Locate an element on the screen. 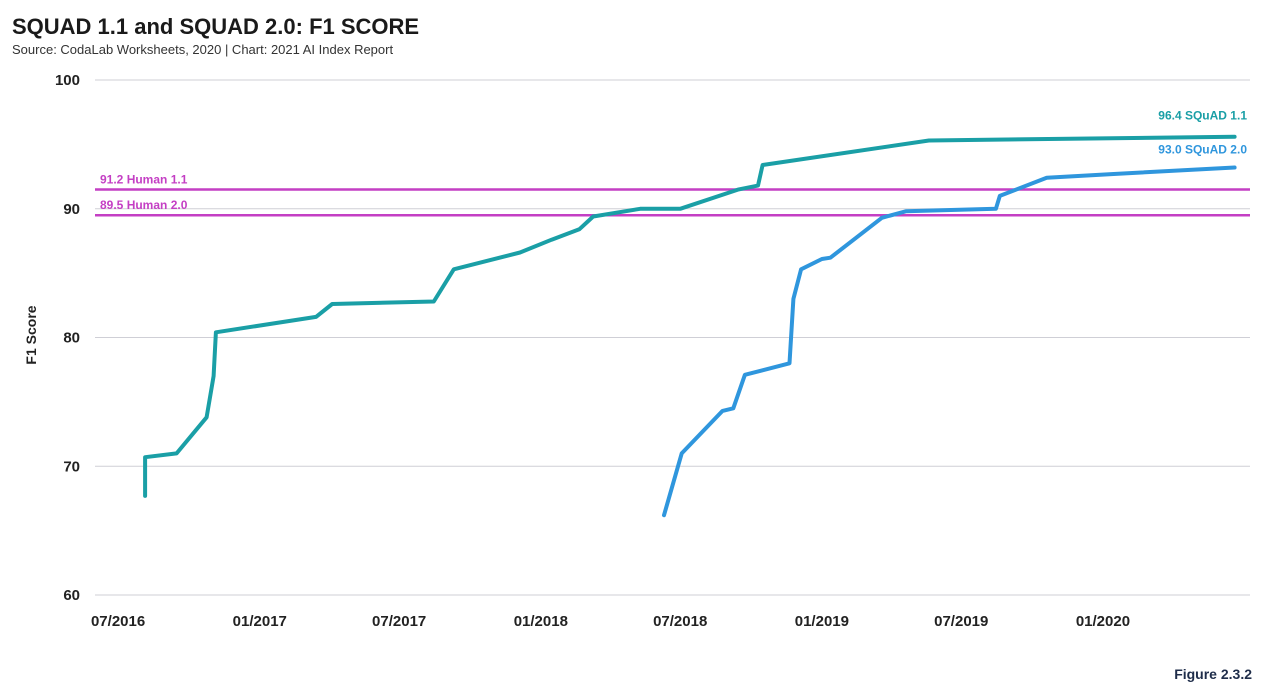 The image size is (1282, 692). x-tick-label: 01/2020 is located at coordinates (1103, 621).